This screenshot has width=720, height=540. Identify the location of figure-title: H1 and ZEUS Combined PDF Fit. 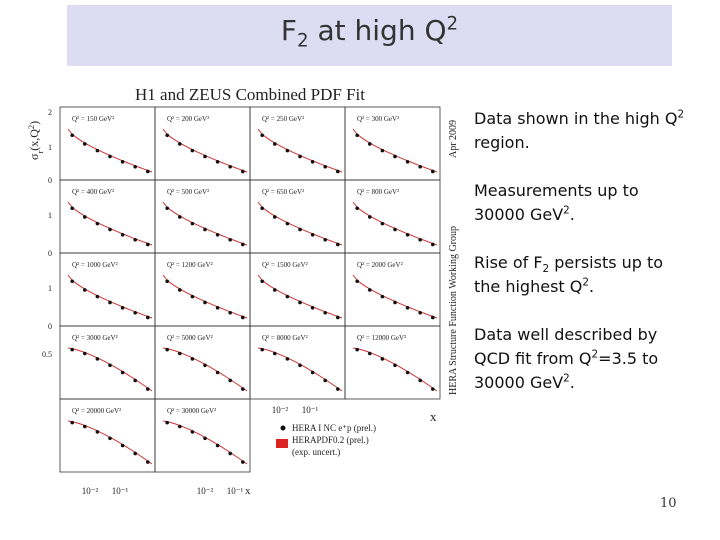
(250, 94).